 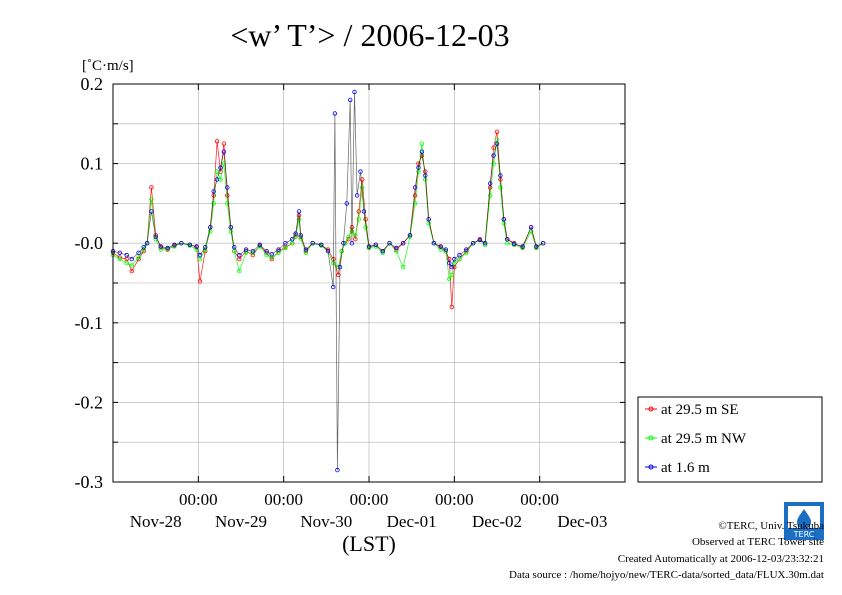 What do you see at coordinates (757, 542) in the screenshot?
I see `footer-observed: Observed at TERC Tower site` at bounding box center [757, 542].